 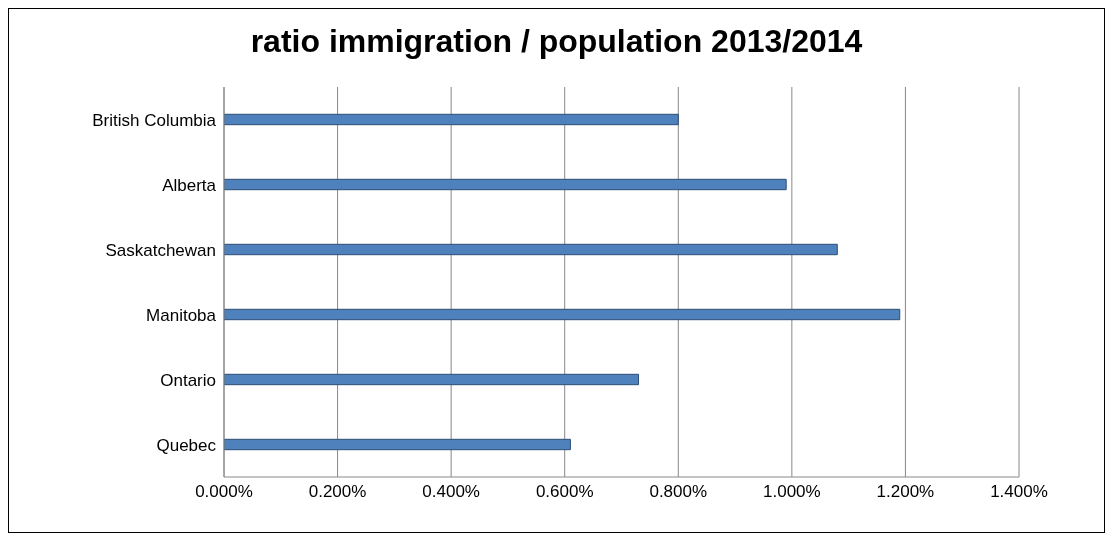 I want to click on y-tick-label: Alberta, so click(x=189, y=185).